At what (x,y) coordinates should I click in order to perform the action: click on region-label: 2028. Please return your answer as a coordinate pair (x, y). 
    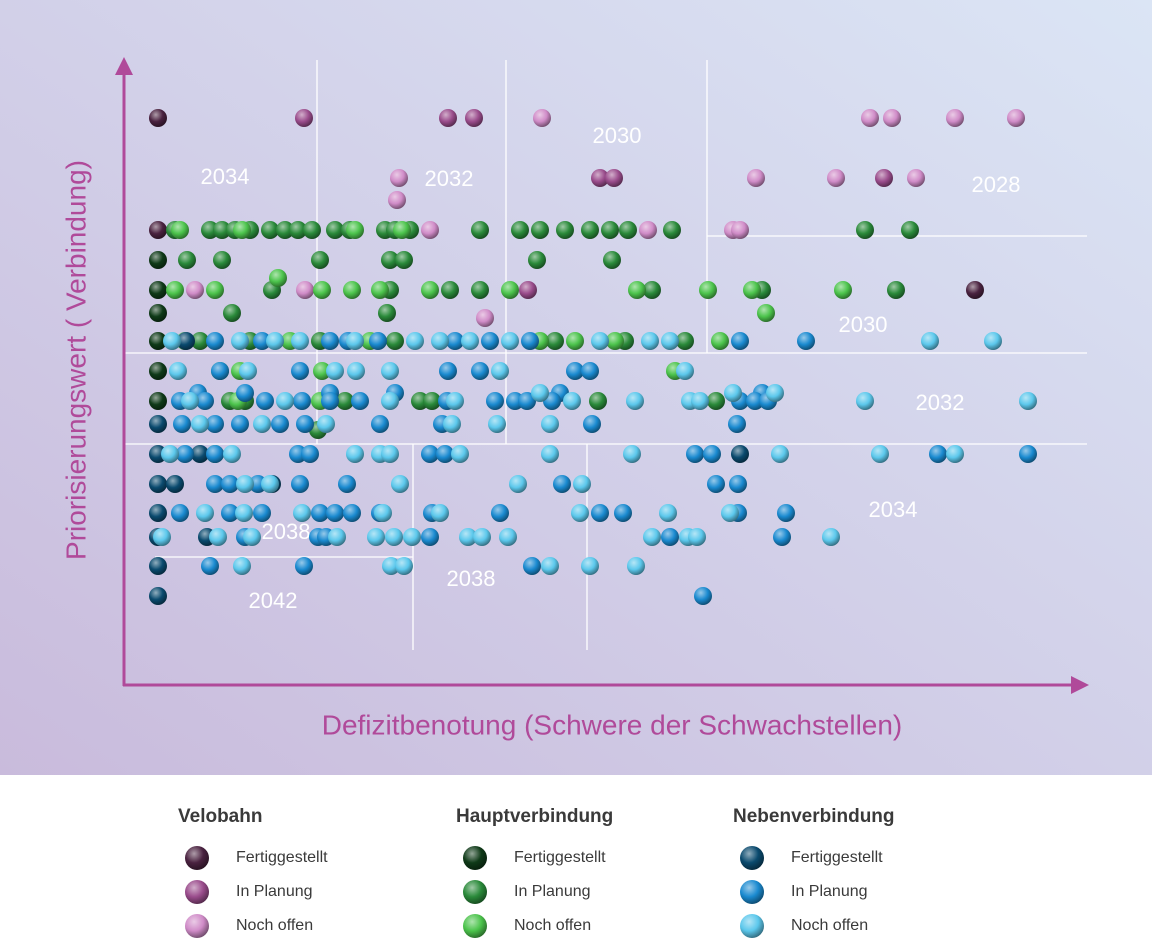
    Looking at the image, I should click on (996, 184).